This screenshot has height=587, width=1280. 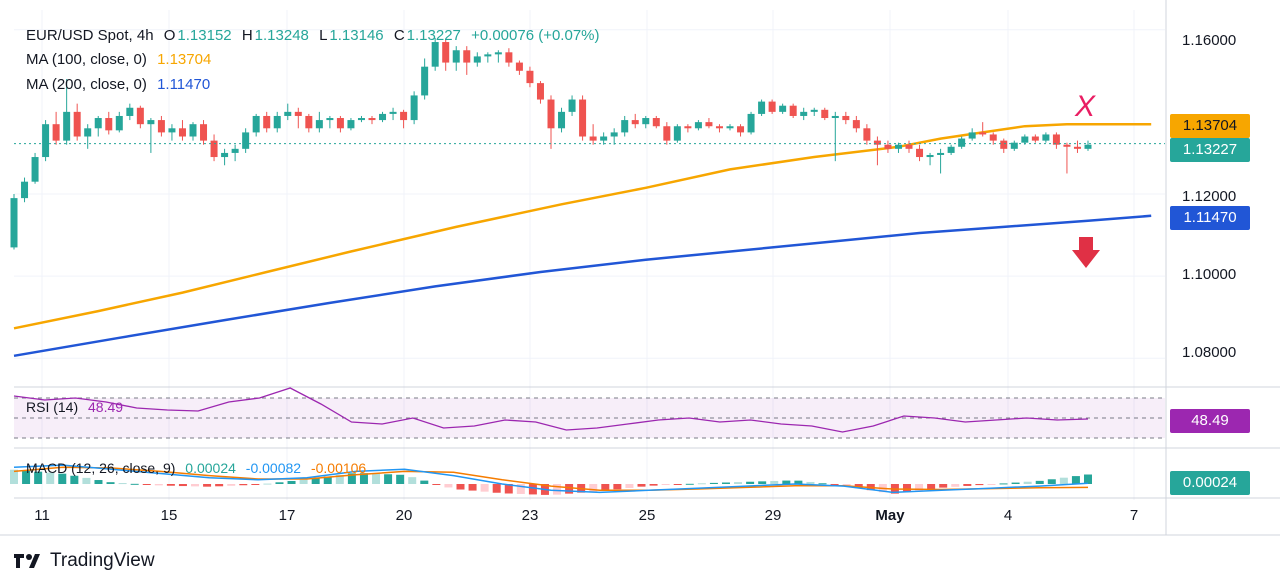 I want to click on x-tick-7: 7, so click(x=1134, y=515).